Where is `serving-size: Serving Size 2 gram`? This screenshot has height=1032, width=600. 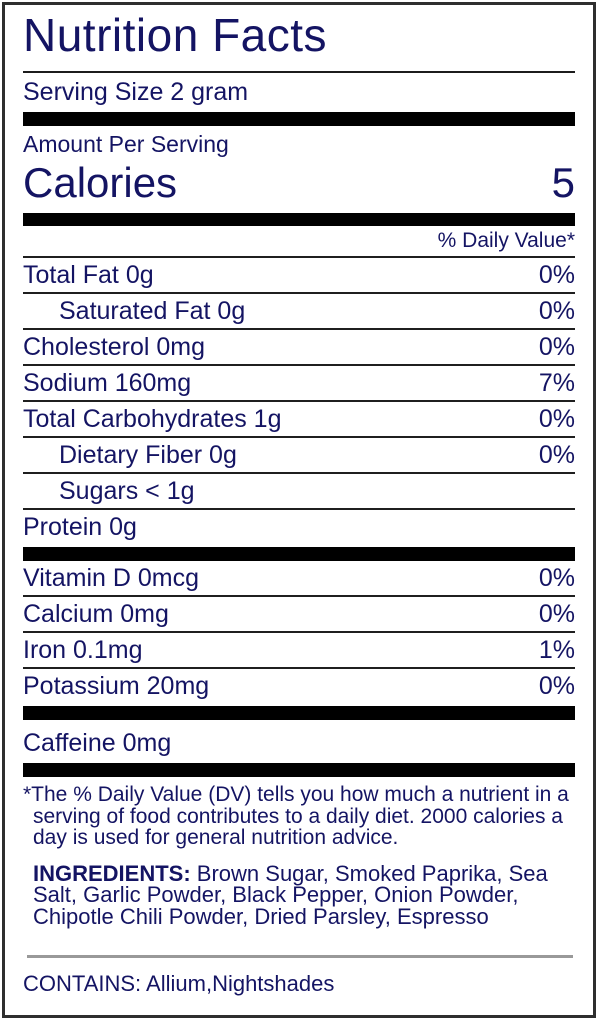
serving-size: Serving Size 2 gram is located at coordinates (136, 92).